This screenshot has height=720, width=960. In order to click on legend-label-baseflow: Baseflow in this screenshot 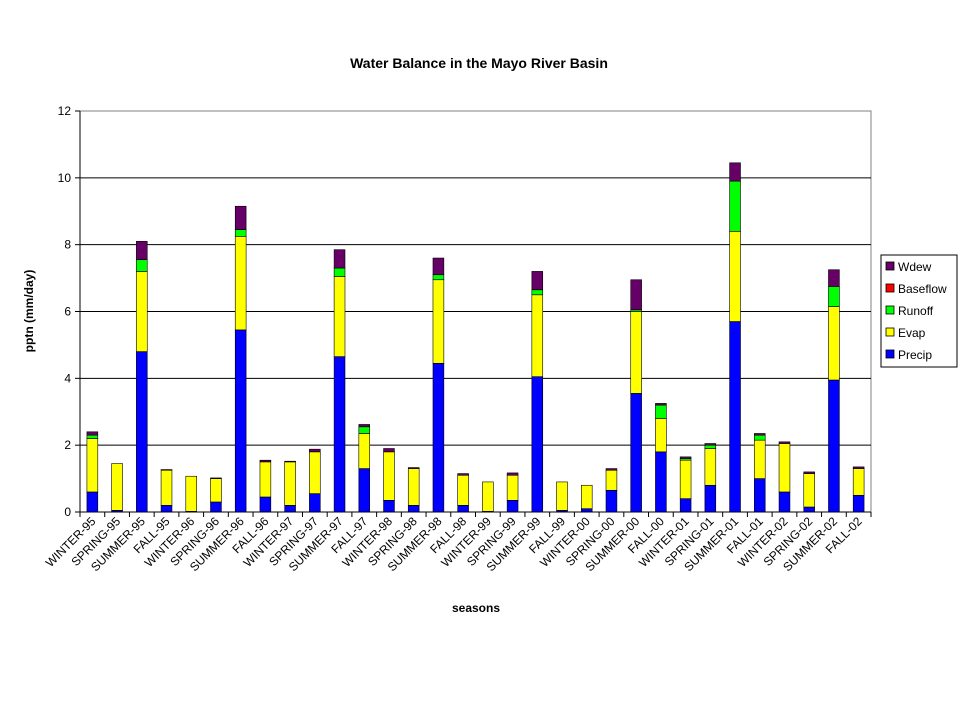, I will do `click(922, 289)`.